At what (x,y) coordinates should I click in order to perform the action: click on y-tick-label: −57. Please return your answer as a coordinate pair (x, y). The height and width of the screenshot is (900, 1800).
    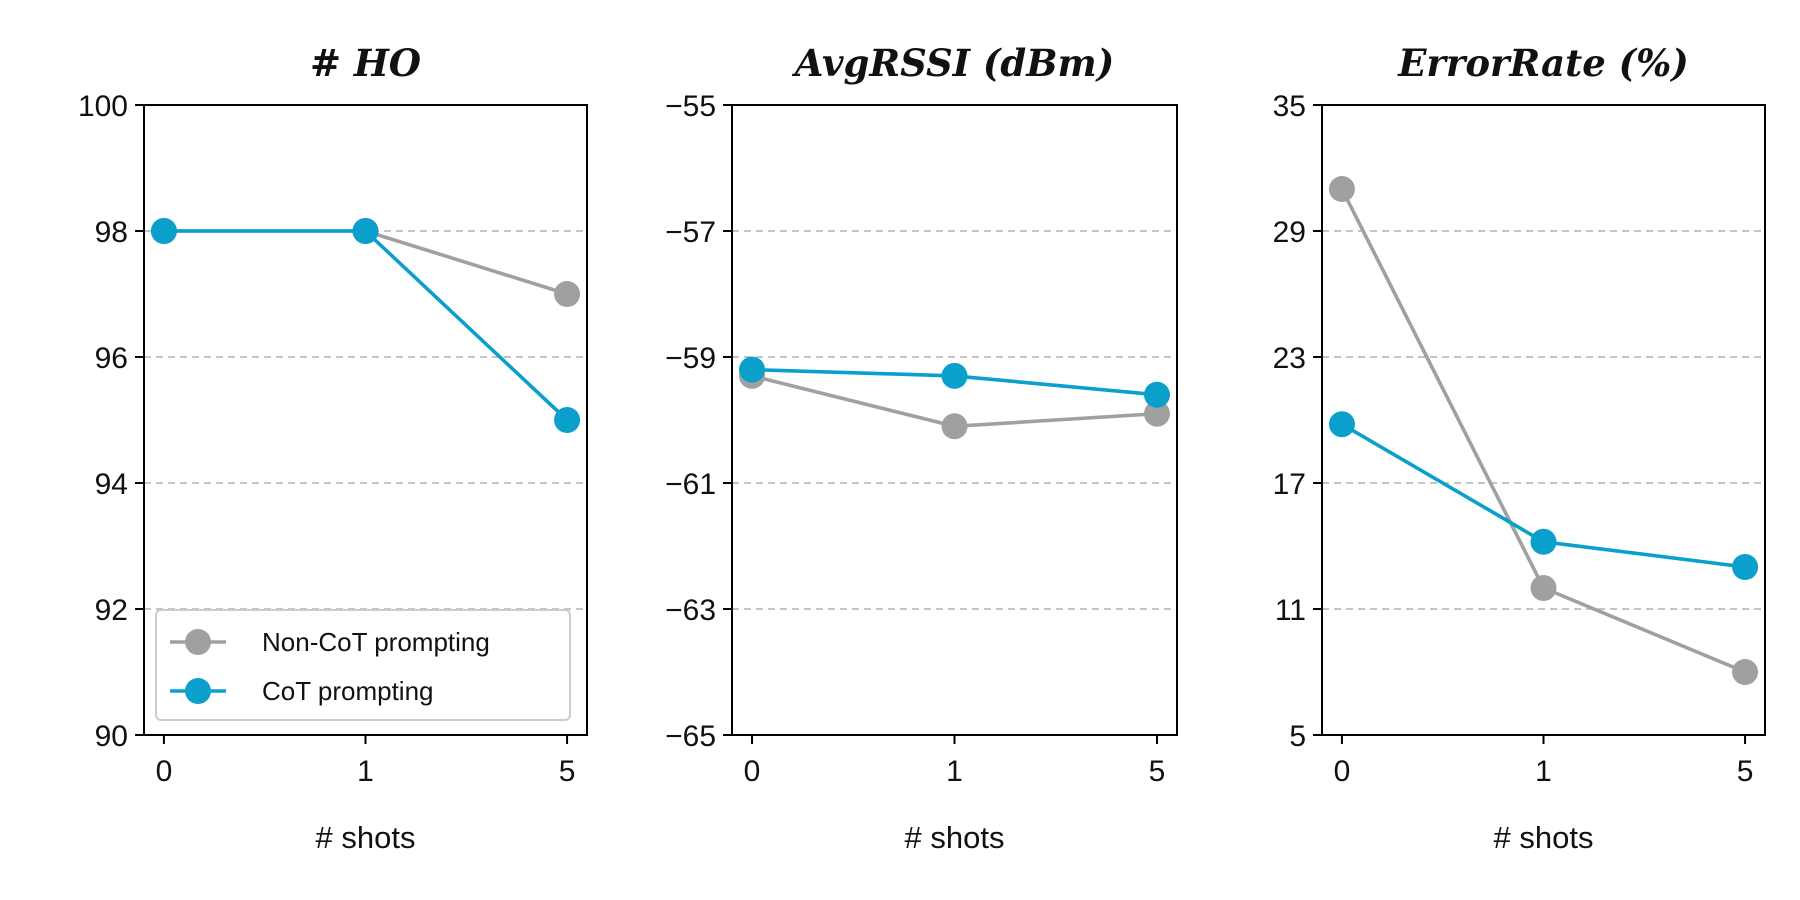
    Looking at the image, I should click on (690, 232).